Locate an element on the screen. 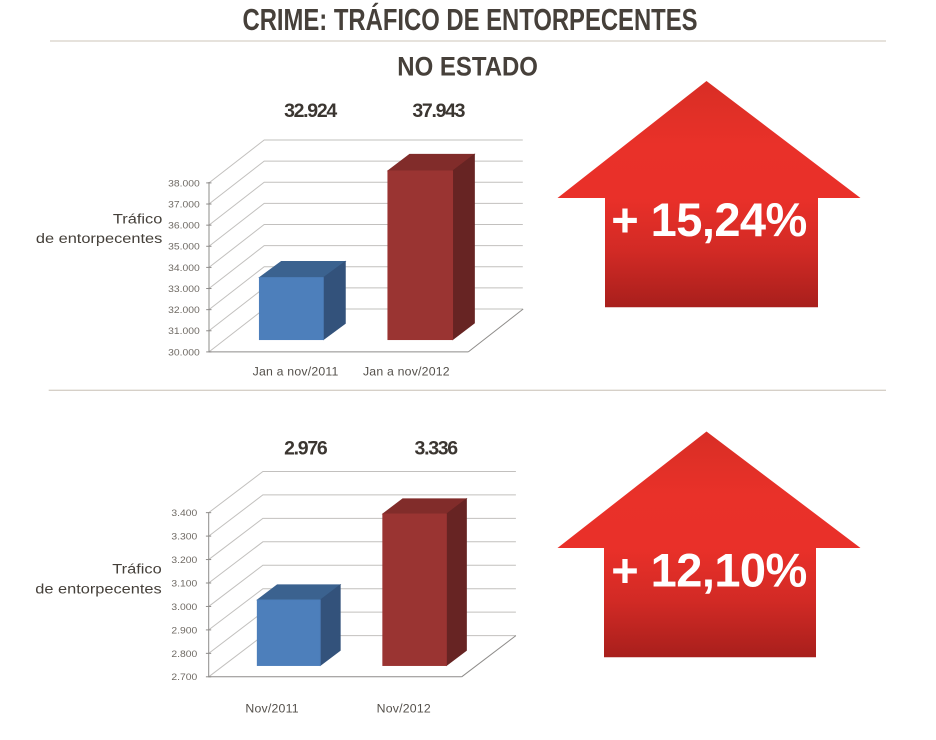  svg-text: + 15,24% is located at coordinates (709, 219).